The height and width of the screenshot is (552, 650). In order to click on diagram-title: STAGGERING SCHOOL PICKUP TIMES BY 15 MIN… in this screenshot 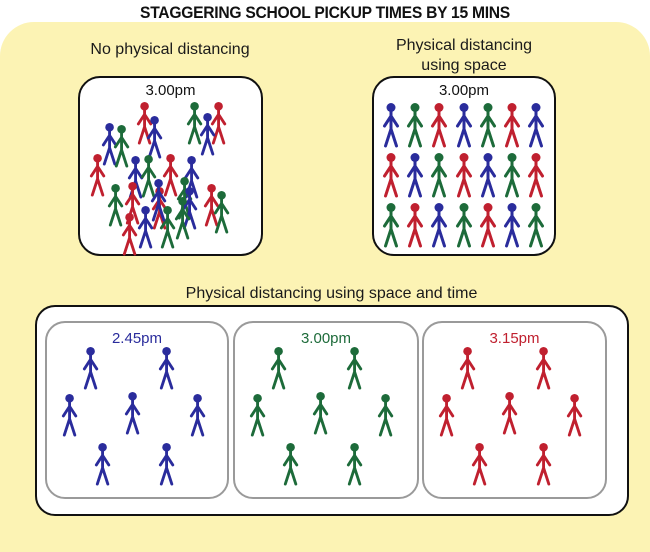, I will do `click(325, 12)`.